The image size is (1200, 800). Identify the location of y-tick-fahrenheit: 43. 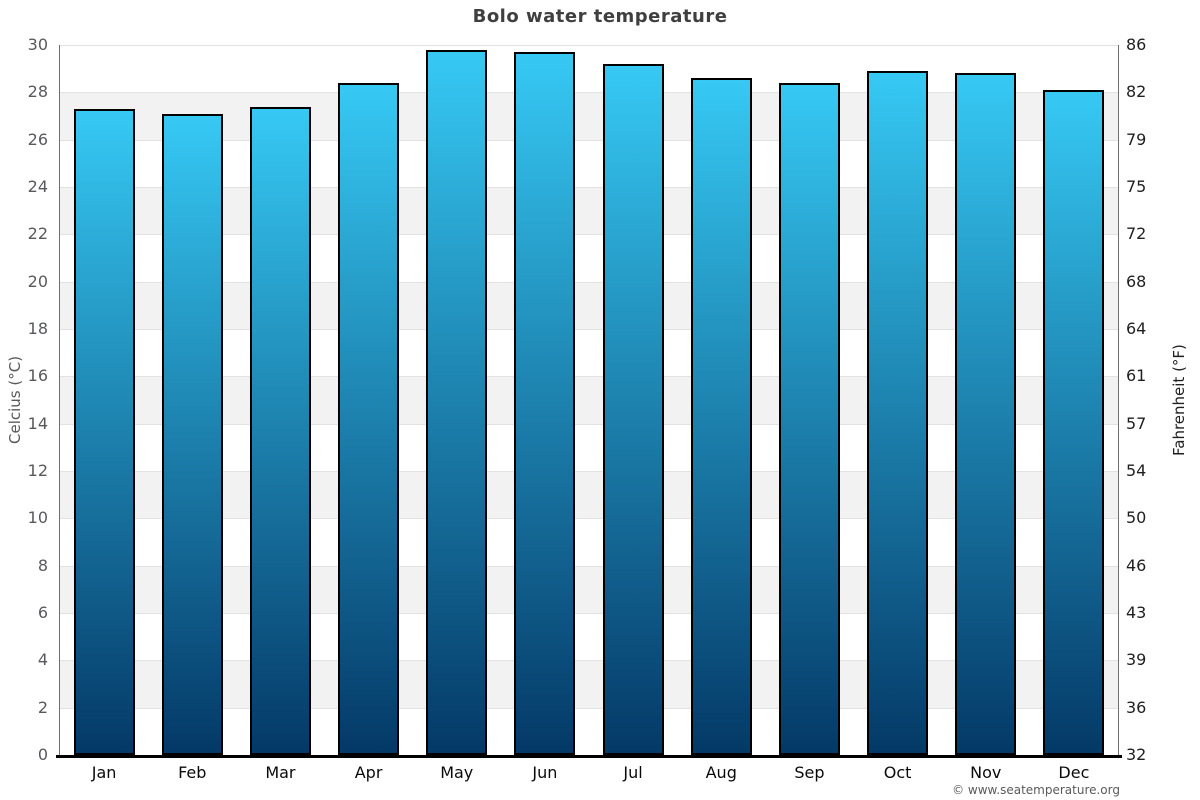
(1136, 612).